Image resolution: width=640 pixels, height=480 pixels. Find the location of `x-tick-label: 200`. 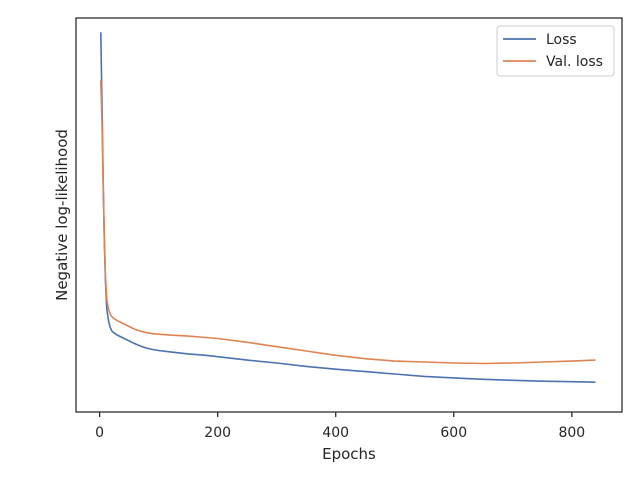

x-tick-label: 200 is located at coordinates (217, 433).